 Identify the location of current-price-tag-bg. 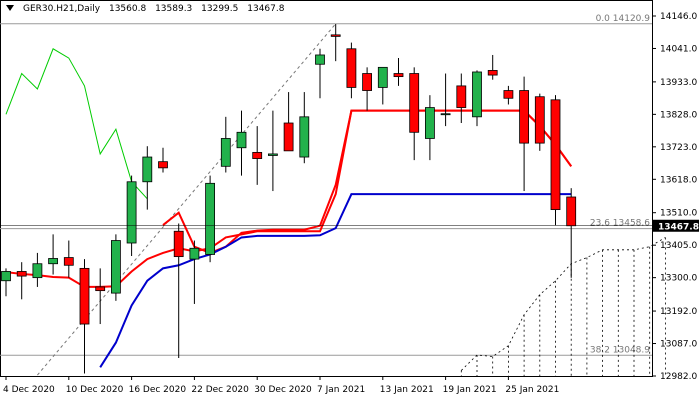
(676, 225).